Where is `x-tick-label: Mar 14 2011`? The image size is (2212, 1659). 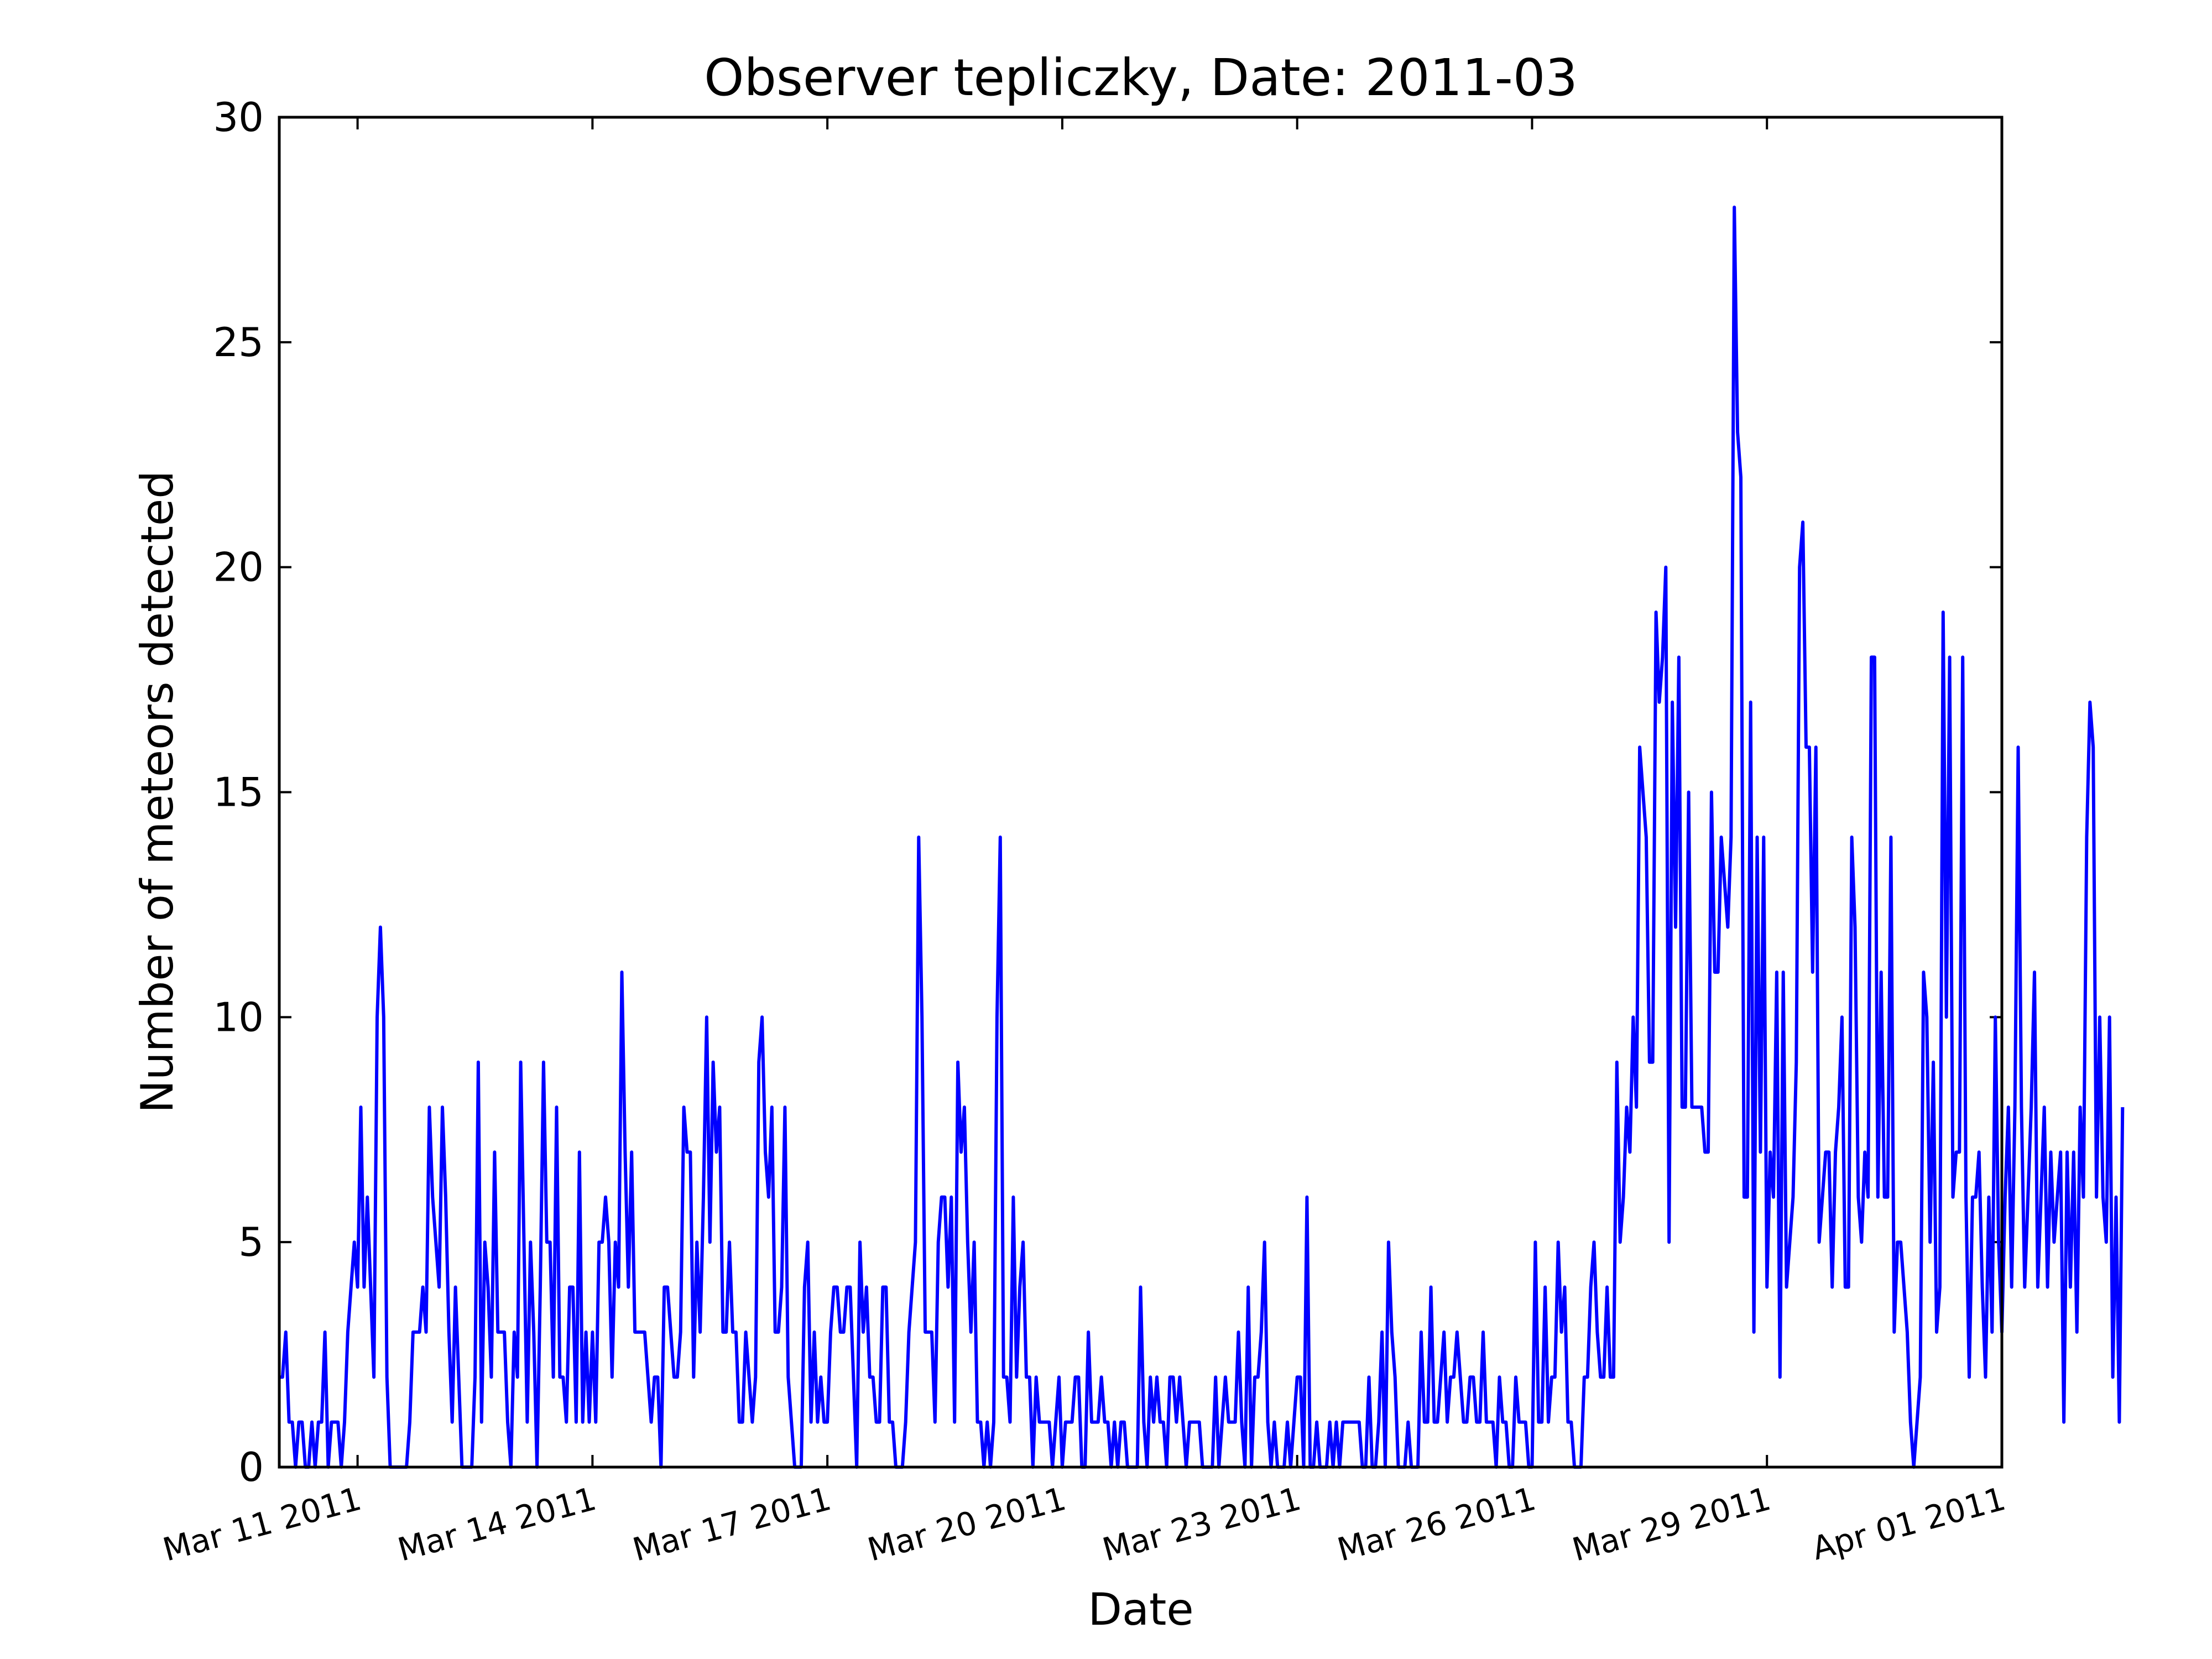
x-tick-label: Mar 14 2011 is located at coordinates (497, 1524).